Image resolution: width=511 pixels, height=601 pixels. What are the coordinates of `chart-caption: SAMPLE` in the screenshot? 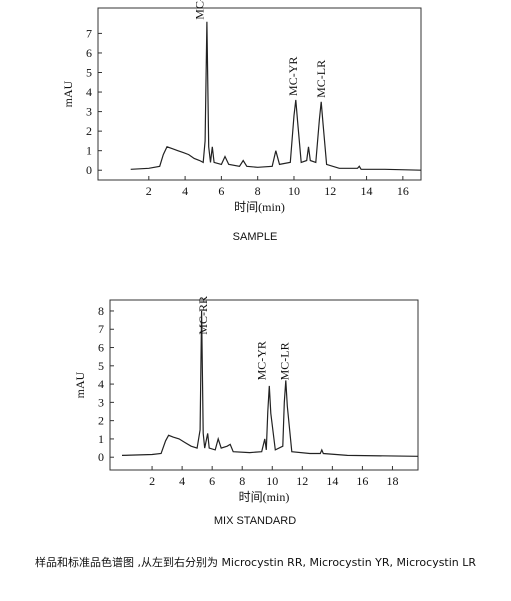 It's located at (255, 237).